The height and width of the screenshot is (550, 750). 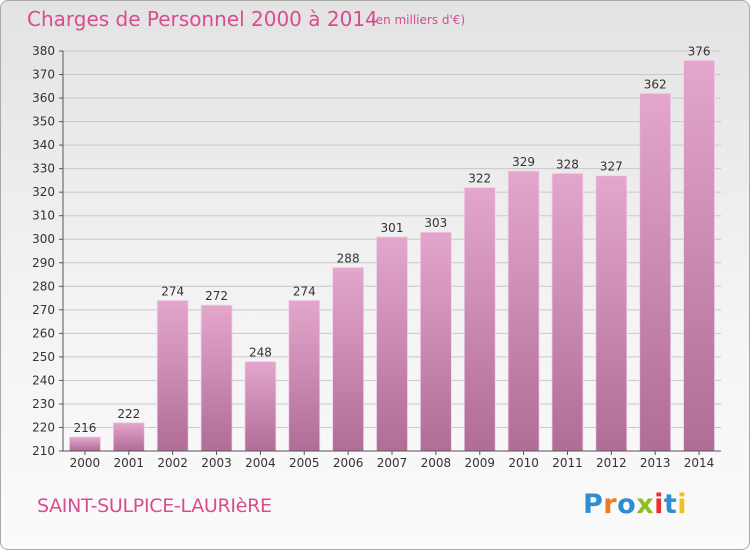 I want to click on x-tick-label: 2003, so click(x=216, y=463).